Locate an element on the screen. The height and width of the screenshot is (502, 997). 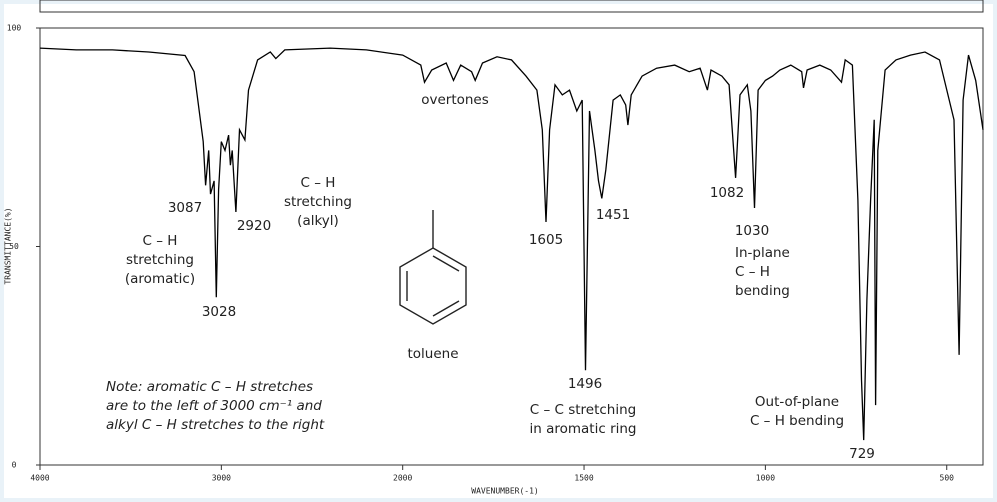
x-axis-title: WAVENUMBER(-1) is located at coordinates (504, 491).